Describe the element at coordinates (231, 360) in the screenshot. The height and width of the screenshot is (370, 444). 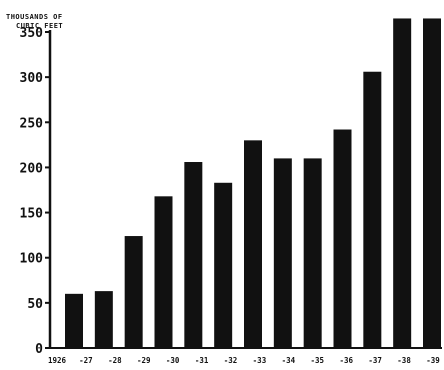
I see `x-tick-label-6: -32` at that location.